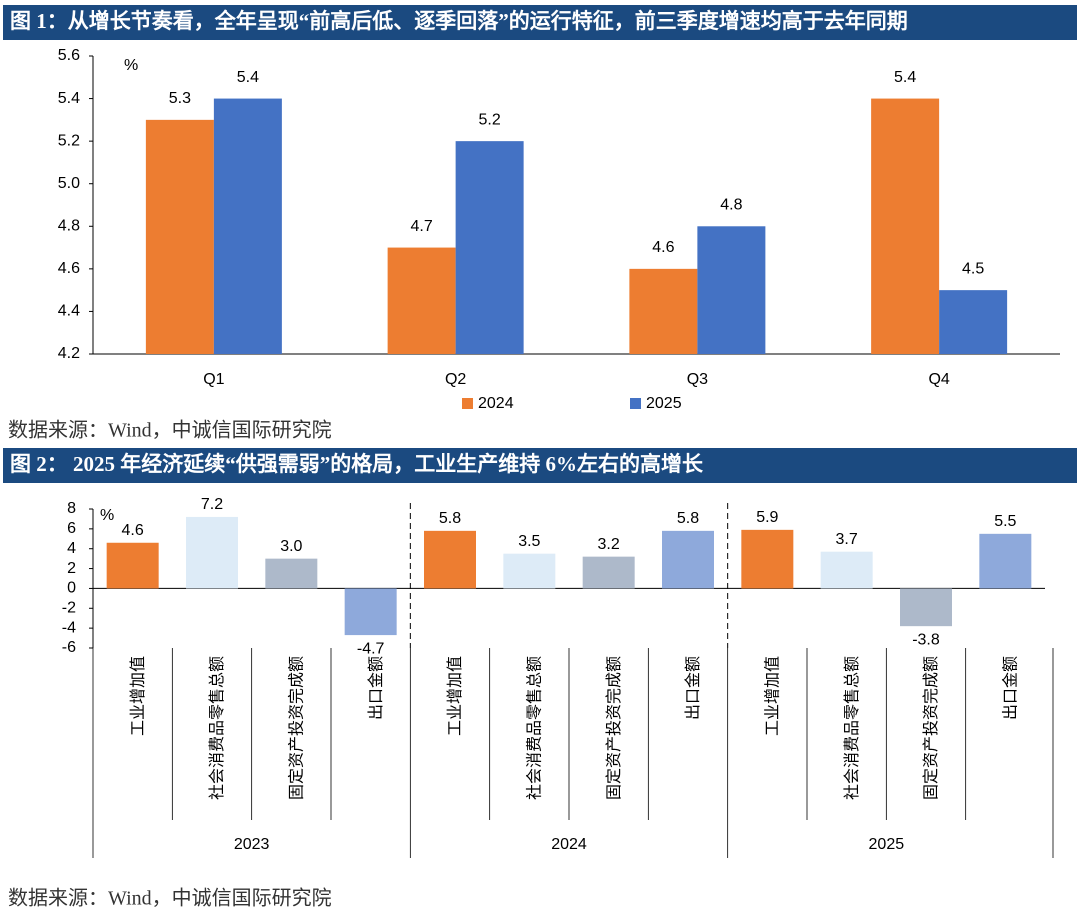 This screenshot has width=1080, height=911. I want to click on legend-label: 2024, so click(496, 403).